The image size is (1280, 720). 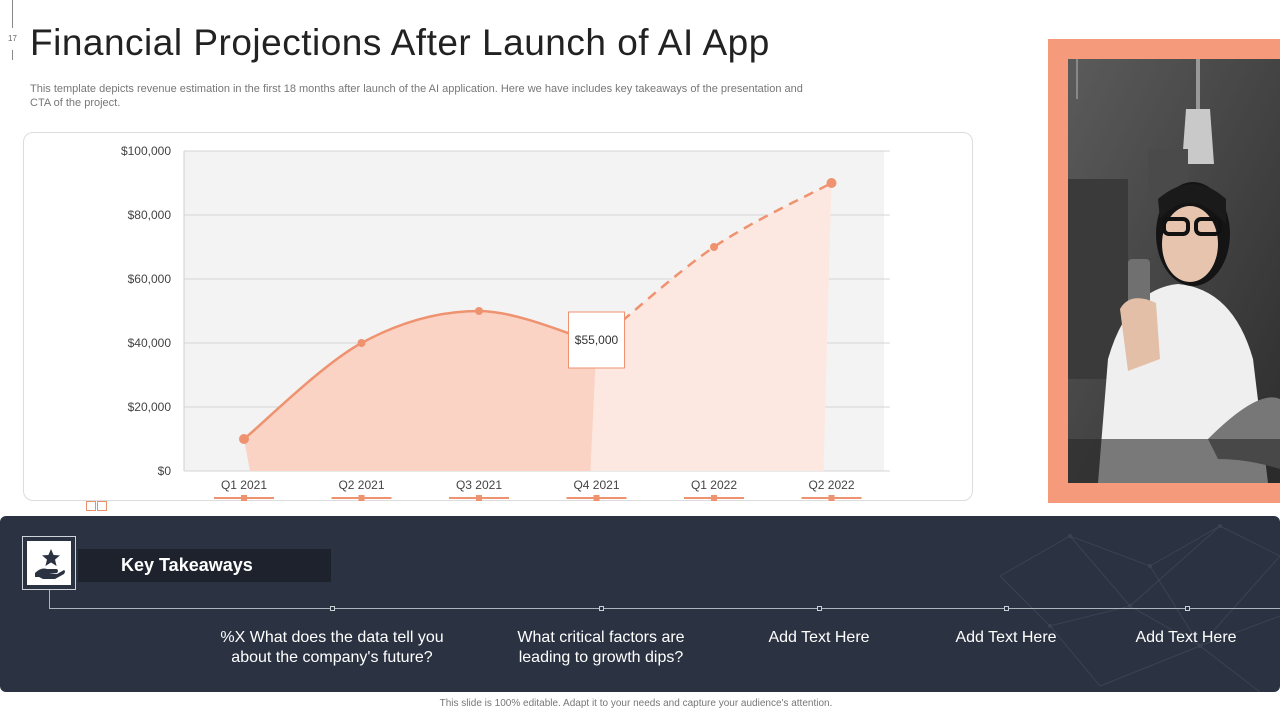 What do you see at coordinates (714, 485) in the screenshot?
I see `x-tick-label: Q1 2022` at bounding box center [714, 485].